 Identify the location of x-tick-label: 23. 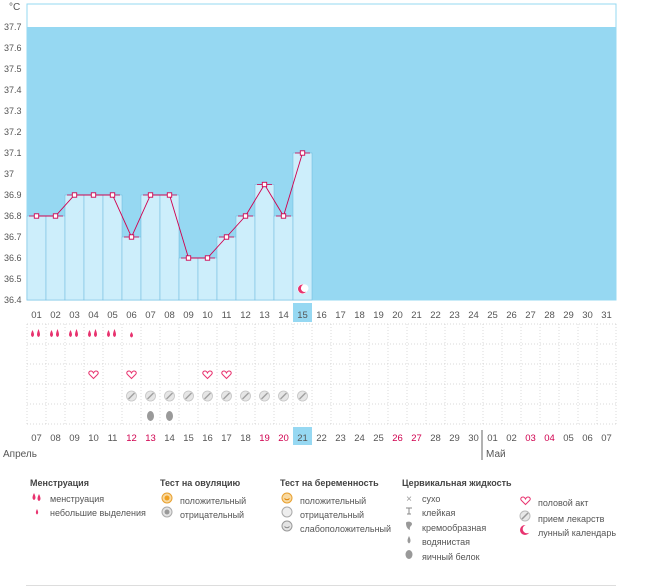
(454, 315).